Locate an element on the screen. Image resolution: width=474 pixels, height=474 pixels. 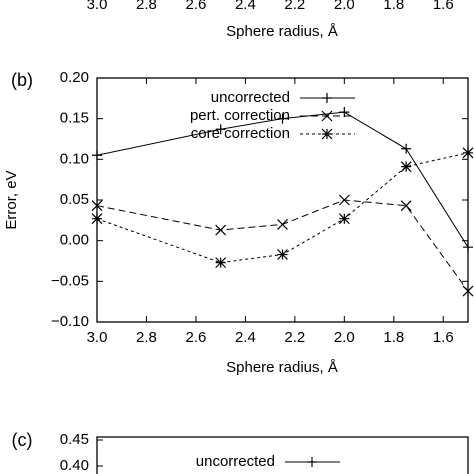
y-tick-label: 0.40 is located at coordinates (74, 465).